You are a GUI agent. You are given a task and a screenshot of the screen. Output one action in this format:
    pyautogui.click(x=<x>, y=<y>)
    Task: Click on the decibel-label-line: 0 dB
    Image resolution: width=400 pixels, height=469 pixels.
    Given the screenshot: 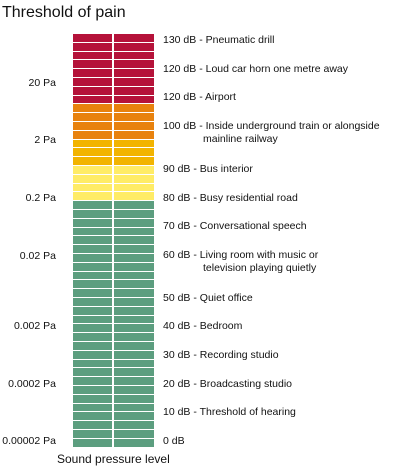 What is the action you would take?
    pyautogui.click(x=174, y=441)
    